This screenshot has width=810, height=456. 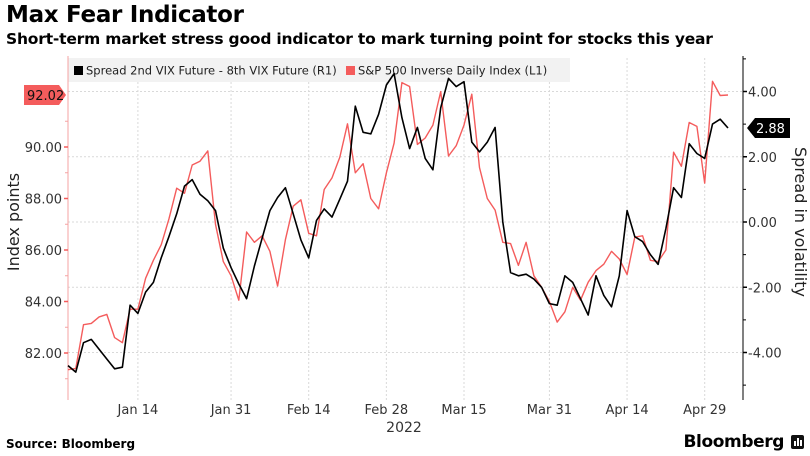 What do you see at coordinates (626, 410) in the screenshot?
I see `x-tick-label: Apr 14` at bounding box center [626, 410].